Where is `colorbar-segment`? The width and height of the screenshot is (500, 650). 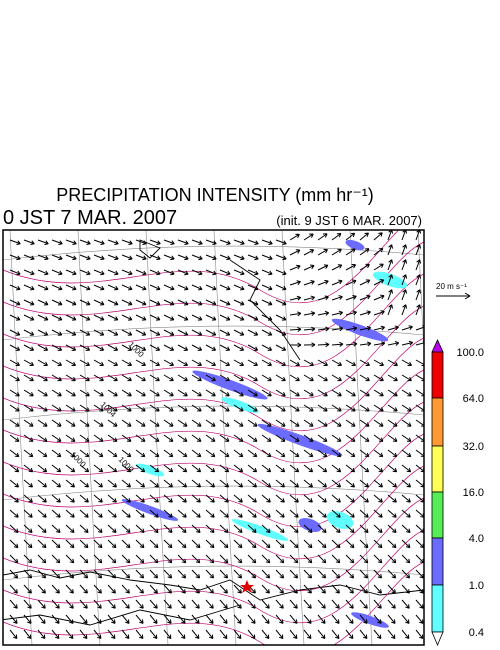 colorbar-segment is located at coordinates (437, 608).